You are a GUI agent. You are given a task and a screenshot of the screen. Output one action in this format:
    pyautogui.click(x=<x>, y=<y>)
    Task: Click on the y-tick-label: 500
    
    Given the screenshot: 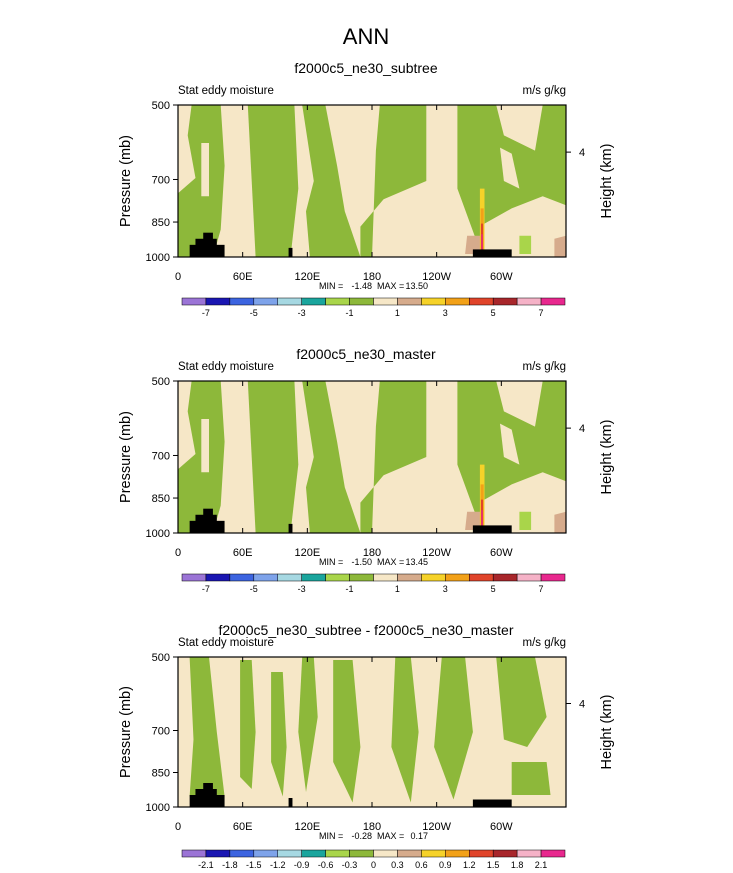 What is the action you would take?
    pyautogui.click(x=161, y=658)
    